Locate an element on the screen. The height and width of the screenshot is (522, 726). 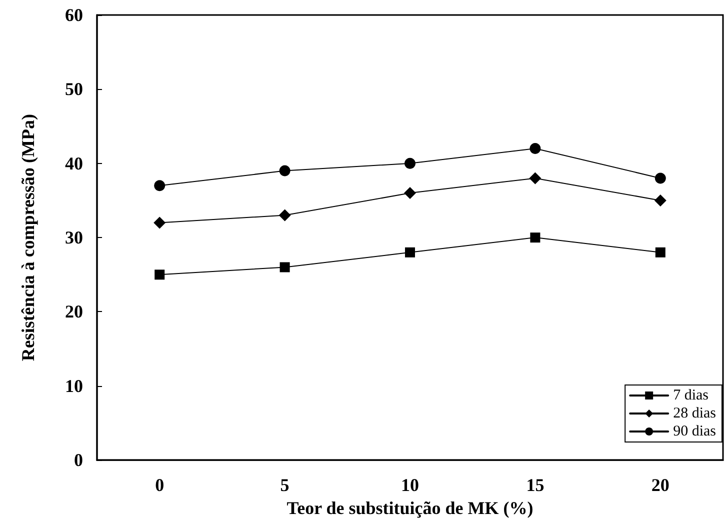
y-tick-label: 20 is located at coordinates (74, 312).